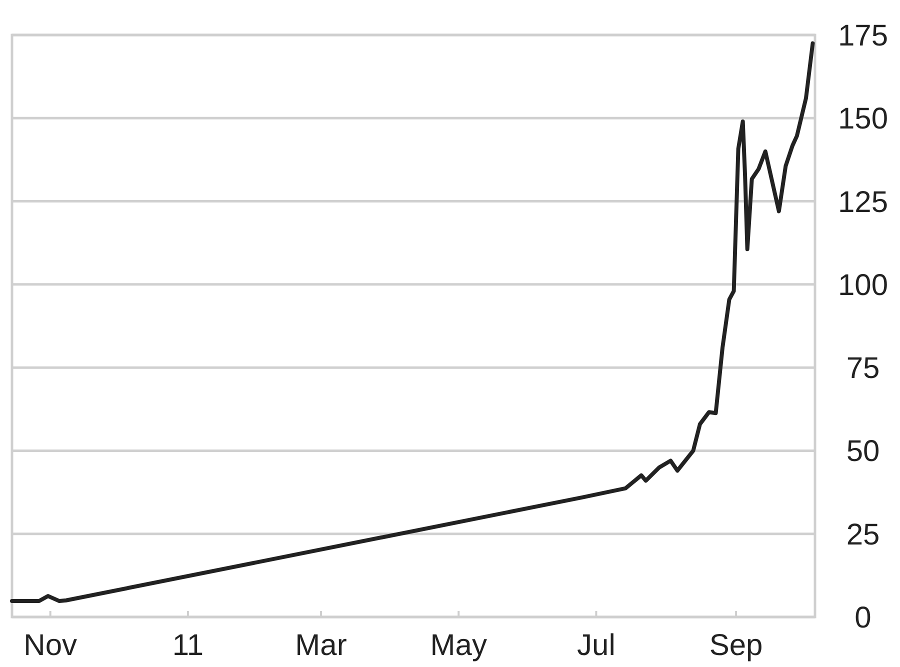 This screenshot has height=667, width=900. I want to click on y-tick-label: 125, so click(863, 202).